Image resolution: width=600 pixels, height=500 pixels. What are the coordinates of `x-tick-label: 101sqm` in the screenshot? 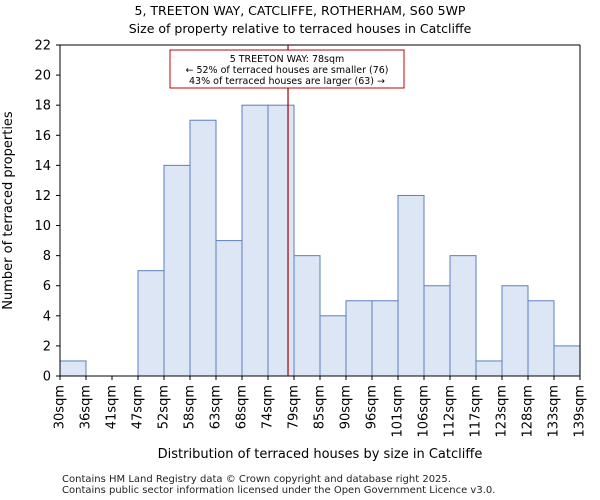 It's located at (398, 411).